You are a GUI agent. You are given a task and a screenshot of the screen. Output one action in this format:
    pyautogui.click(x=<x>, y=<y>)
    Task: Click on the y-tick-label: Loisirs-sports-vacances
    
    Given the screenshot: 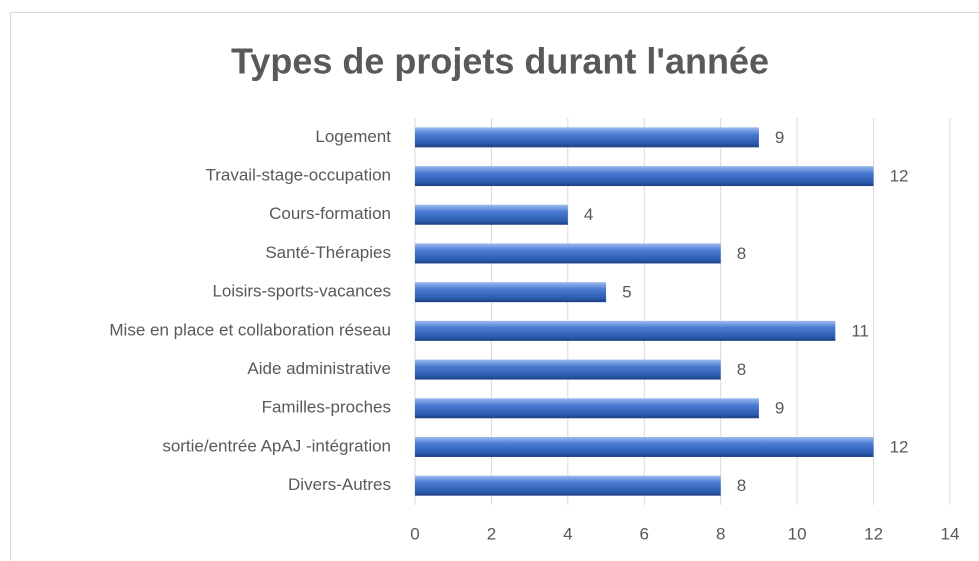 What is the action you would take?
    pyautogui.click(x=301, y=291)
    